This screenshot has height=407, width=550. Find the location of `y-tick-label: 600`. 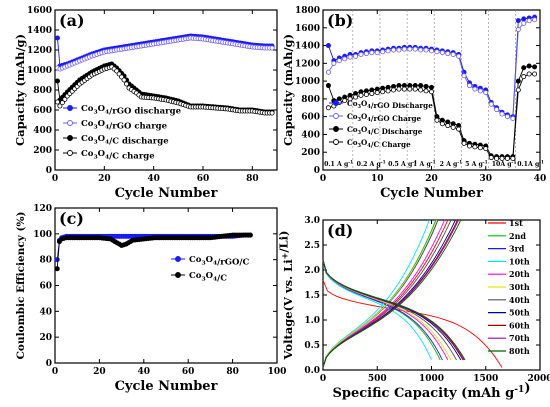

y-tick-label: 600 is located at coordinates (42, 111).